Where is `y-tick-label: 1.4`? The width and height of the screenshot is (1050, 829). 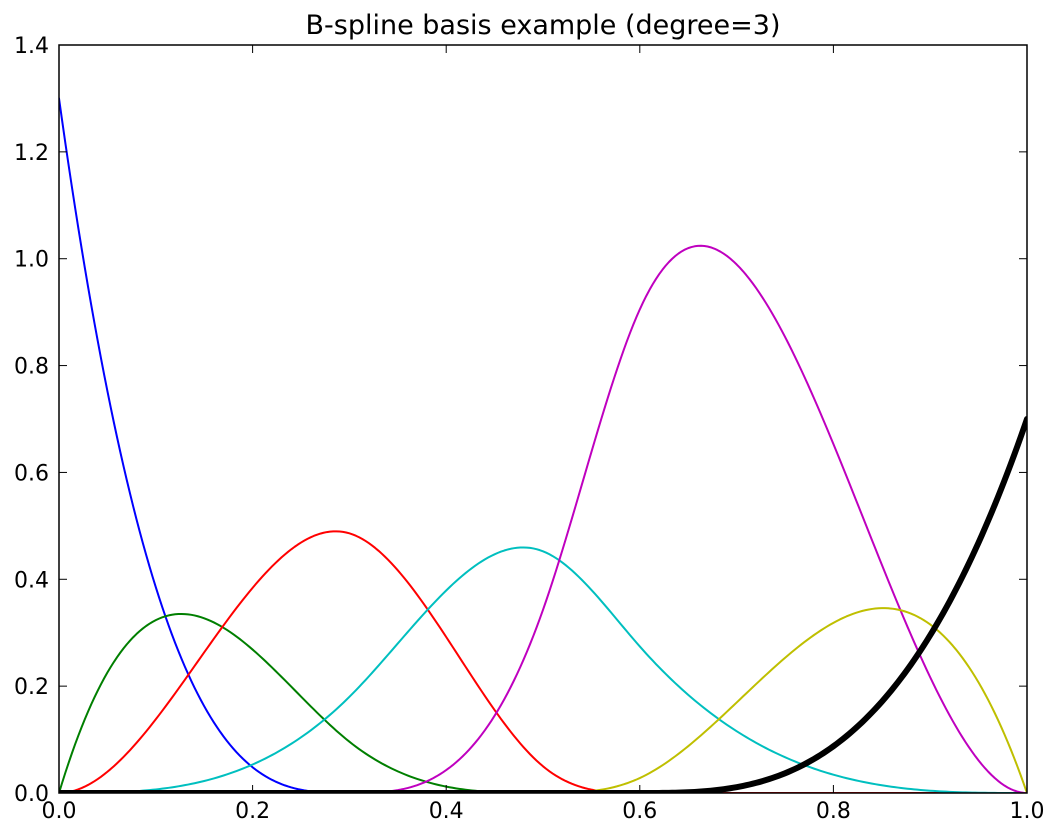 y-tick-label: 1.4 is located at coordinates (31, 46).